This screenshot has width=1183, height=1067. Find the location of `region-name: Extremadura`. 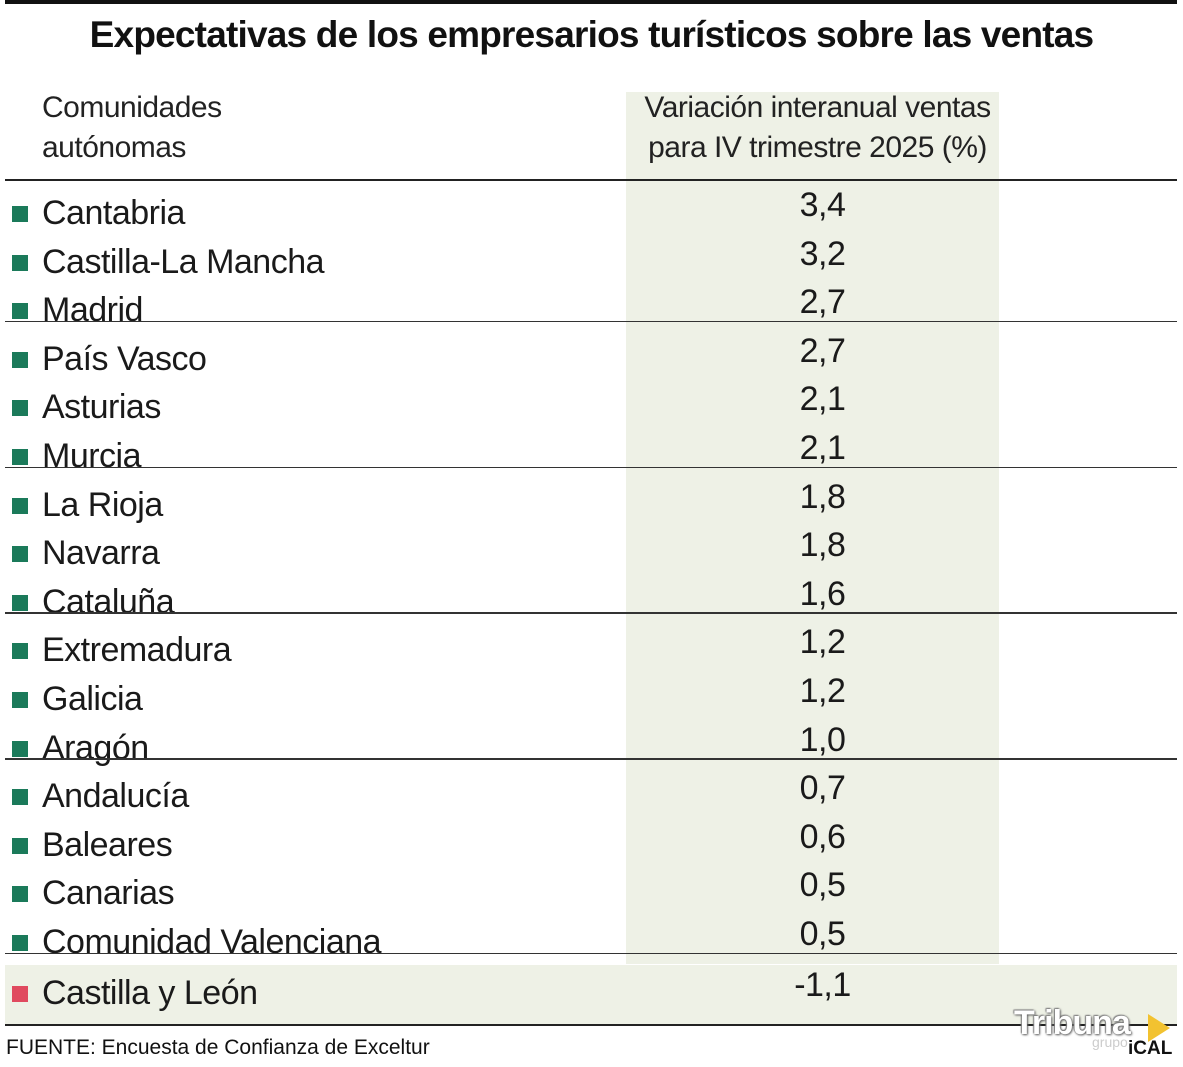

region-name: Extremadura is located at coordinates (137, 650).